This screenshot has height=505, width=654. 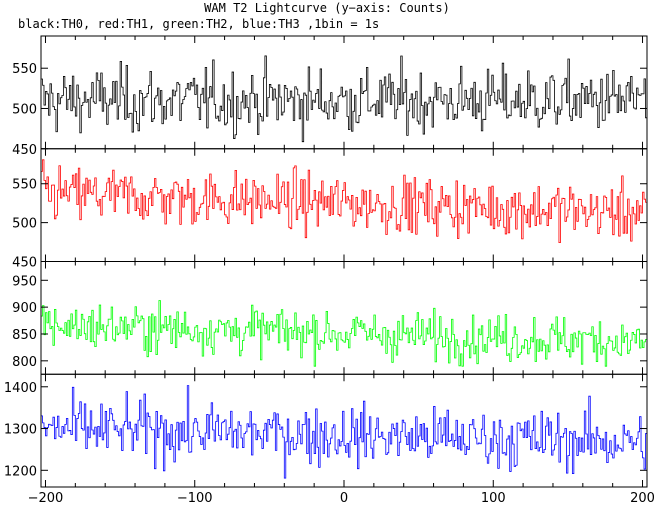 I want to click on y-tick-label: 950, so click(x=24, y=281).